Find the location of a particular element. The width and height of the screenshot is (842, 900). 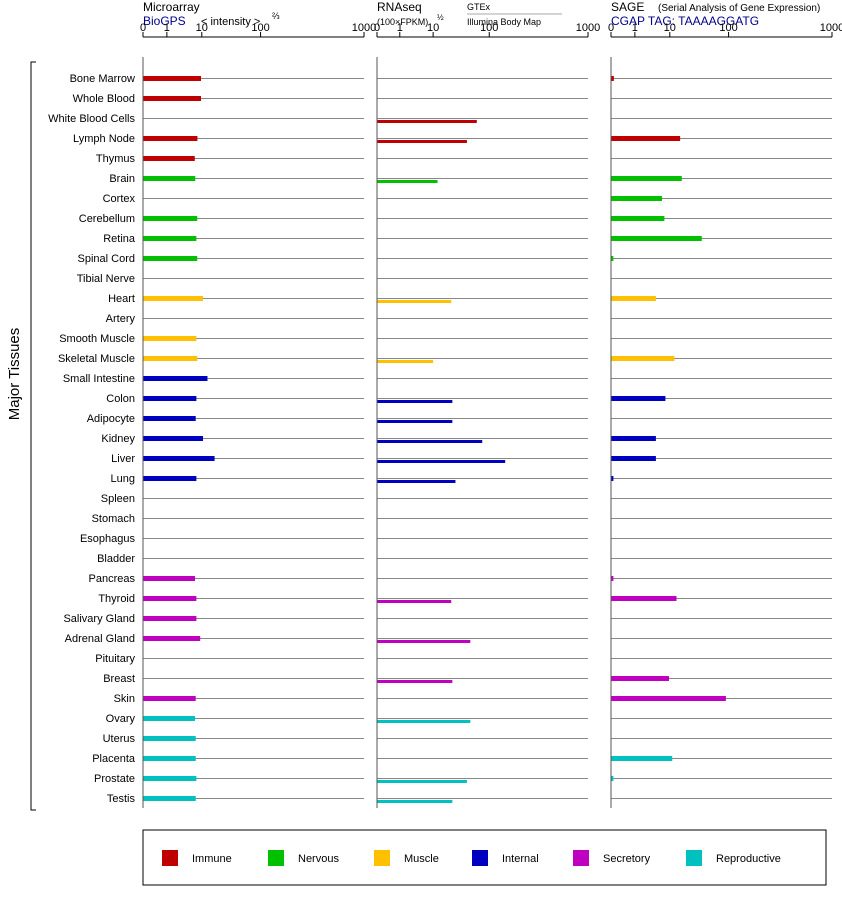

tissue-label: Brain is located at coordinates (122, 179).